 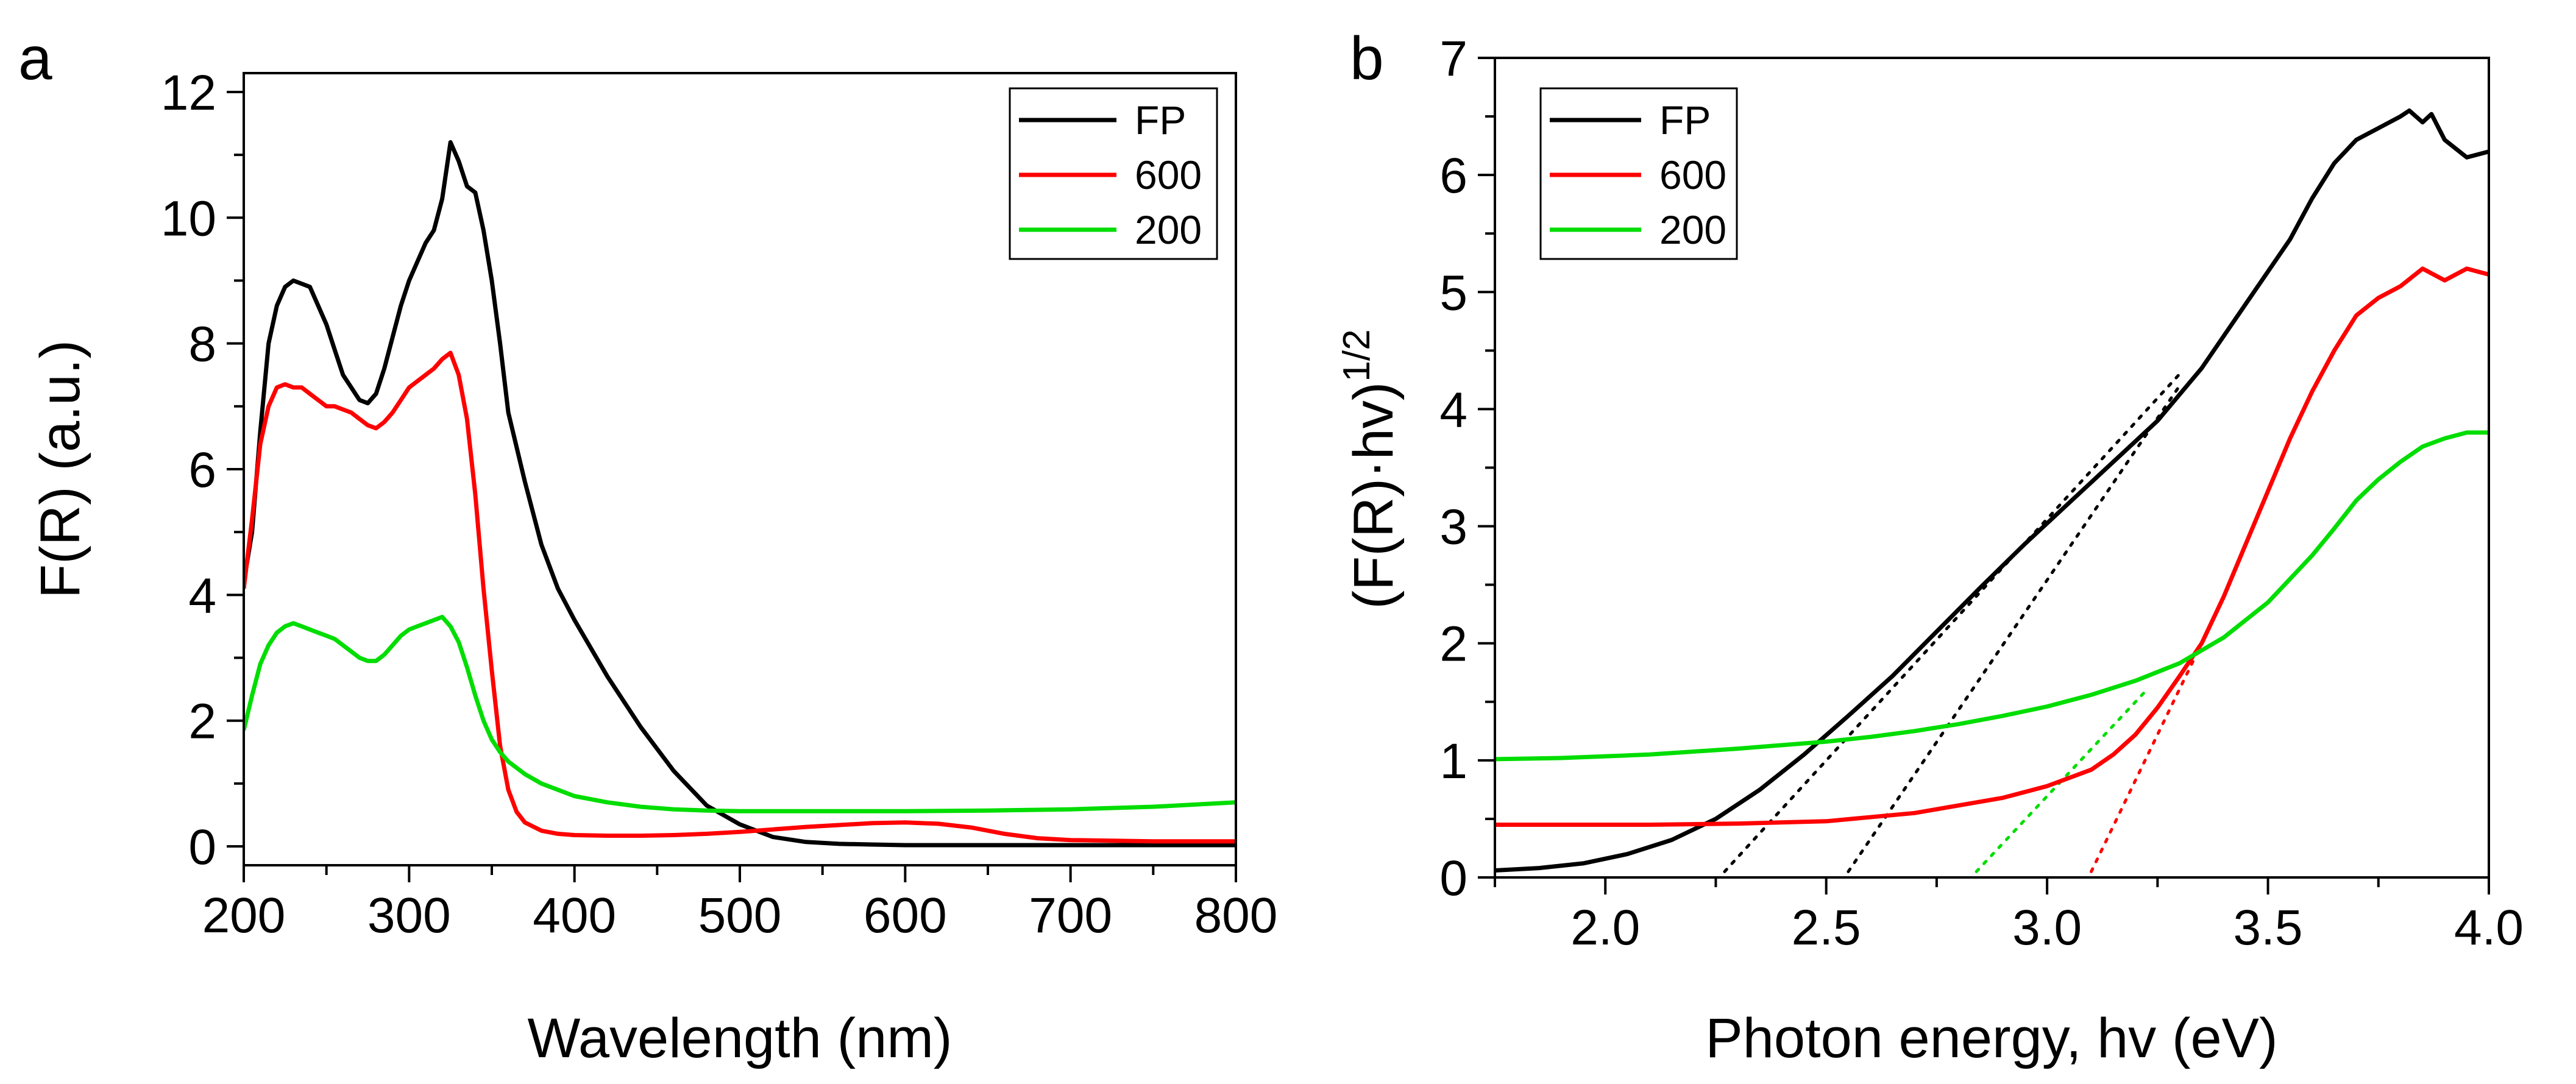 I want to click on panel-a-x-axis: 200 300 400 500 600 700 800, so click(x=740, y=904).